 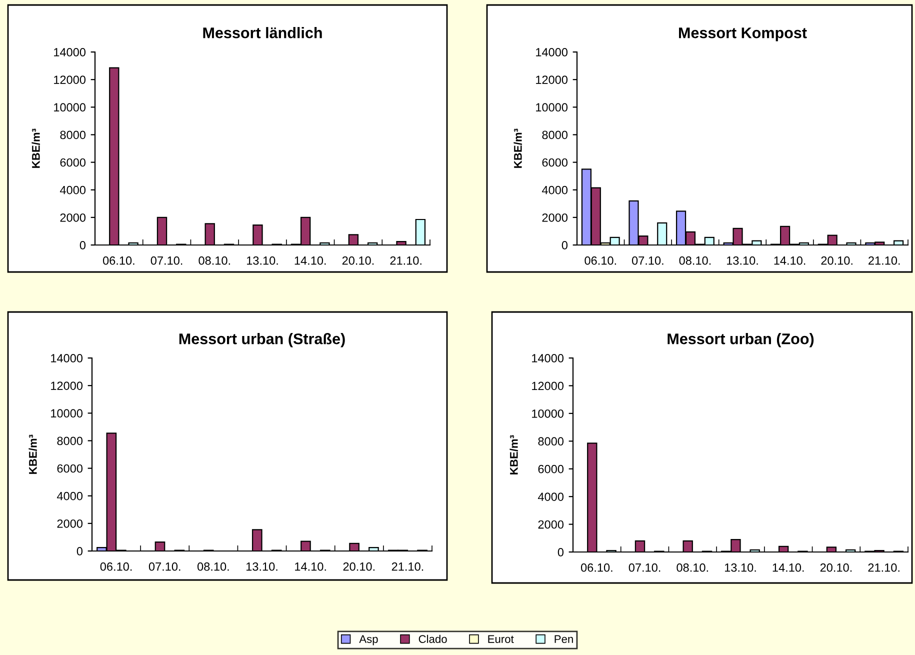 I want to click on legend-label: Asp, so click(x=368, y=640).